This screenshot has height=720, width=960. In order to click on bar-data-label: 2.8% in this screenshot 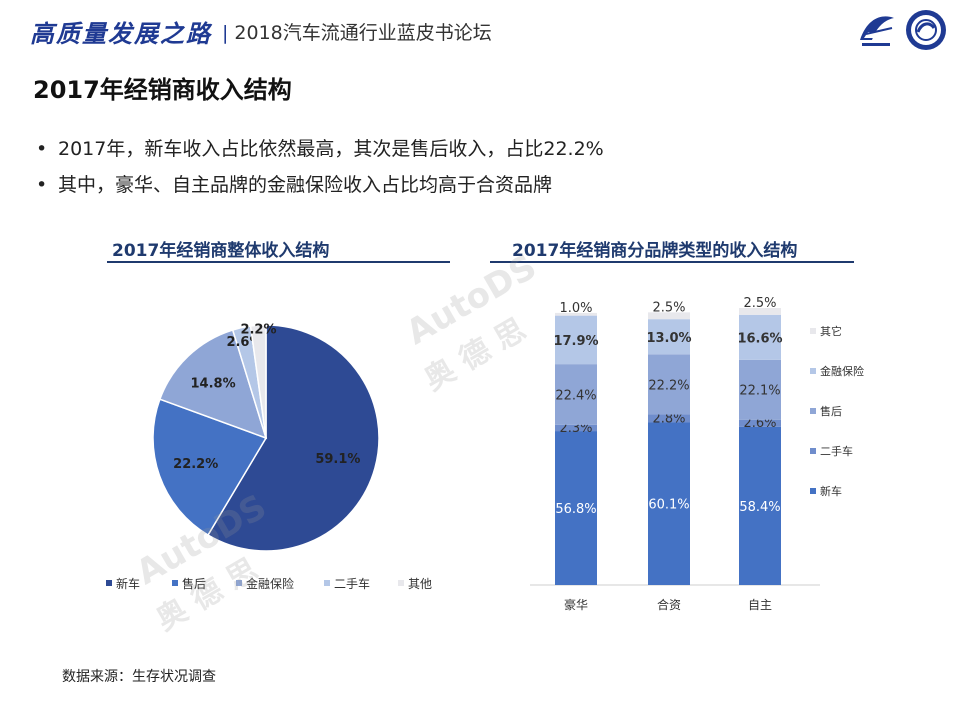, I will do `click(668, 418)`.